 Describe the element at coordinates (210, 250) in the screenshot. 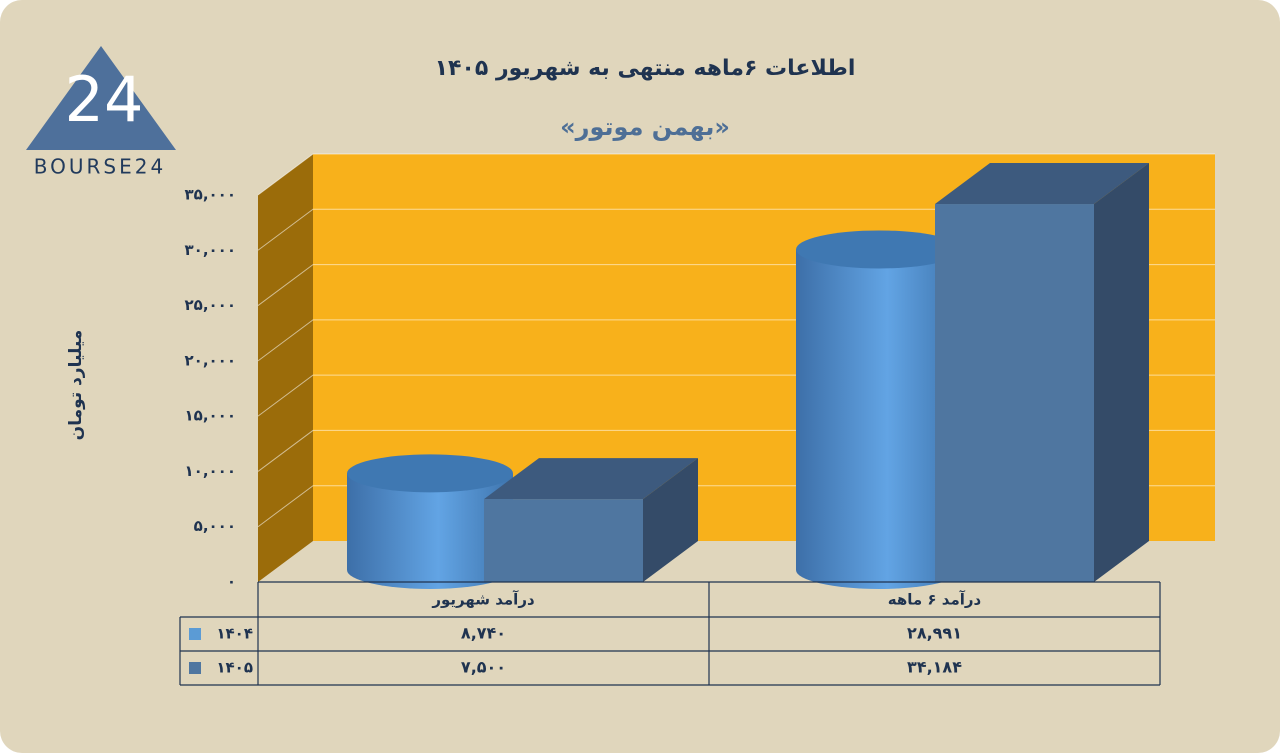

I see `y-tick-label: ۳۰,۰۰۰` at that location.